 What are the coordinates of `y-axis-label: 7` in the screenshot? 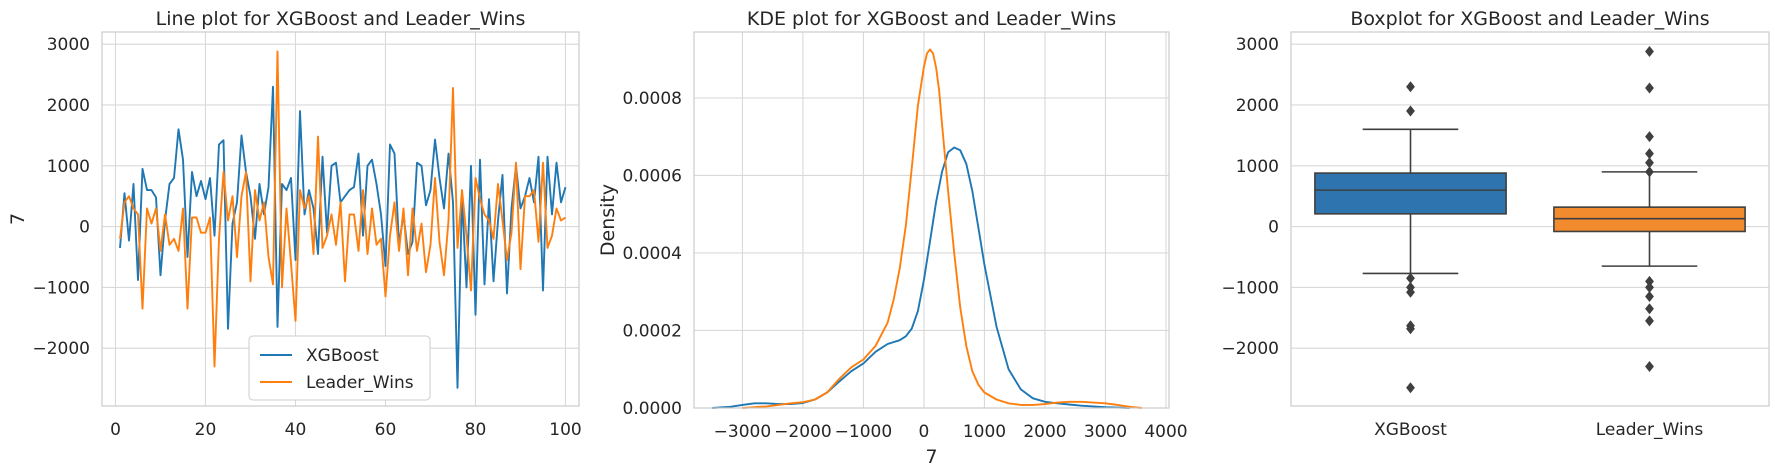 It's located at (18, 219).